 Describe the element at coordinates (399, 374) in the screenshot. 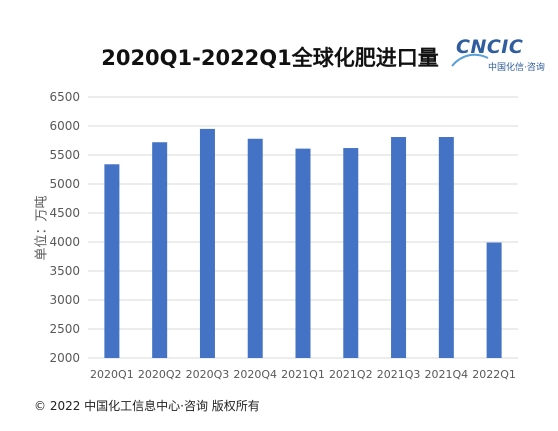

I see `x-tick-label: 2021Q3` at that location.